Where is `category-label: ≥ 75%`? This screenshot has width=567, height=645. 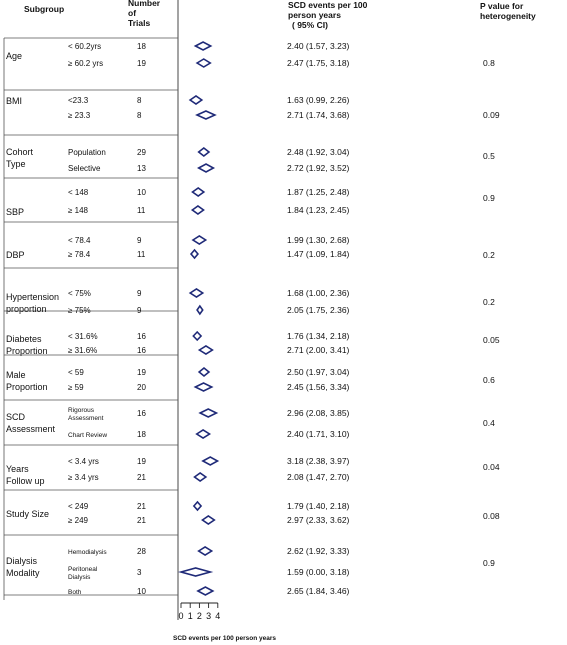
category-label: ≥ 75% is located at coordinates (79, 310).